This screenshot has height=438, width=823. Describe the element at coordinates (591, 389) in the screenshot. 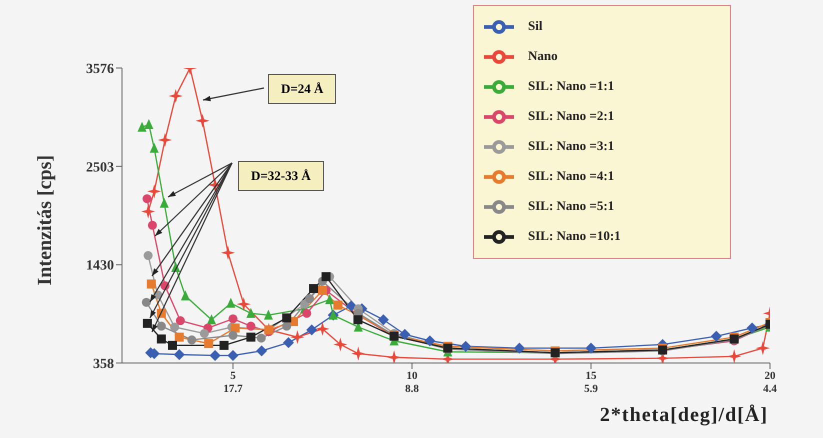

I see `text: 5.9` at that location.